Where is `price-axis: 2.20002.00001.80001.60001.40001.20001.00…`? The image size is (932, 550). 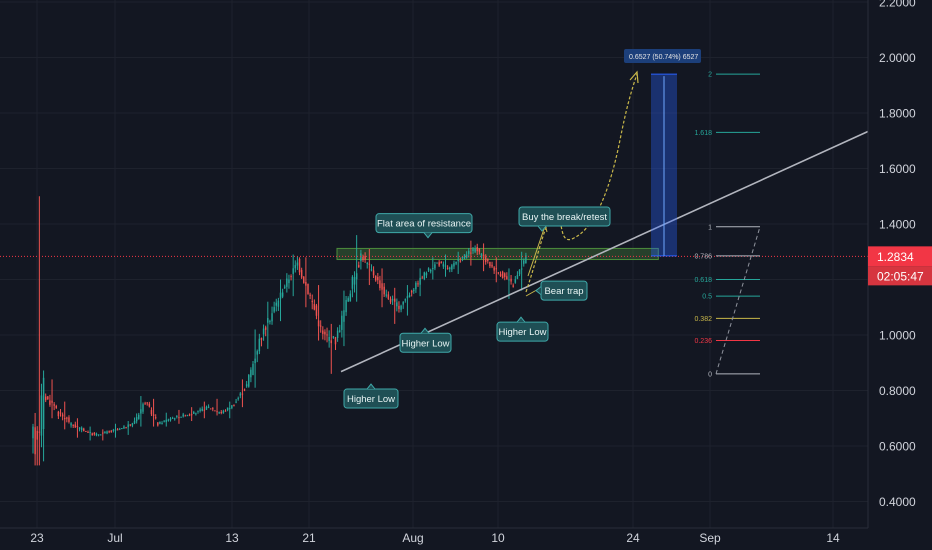
price-axis: 2.20002.00001.80001.60001.40001.20001.00… is located at coordinates (899, 275).